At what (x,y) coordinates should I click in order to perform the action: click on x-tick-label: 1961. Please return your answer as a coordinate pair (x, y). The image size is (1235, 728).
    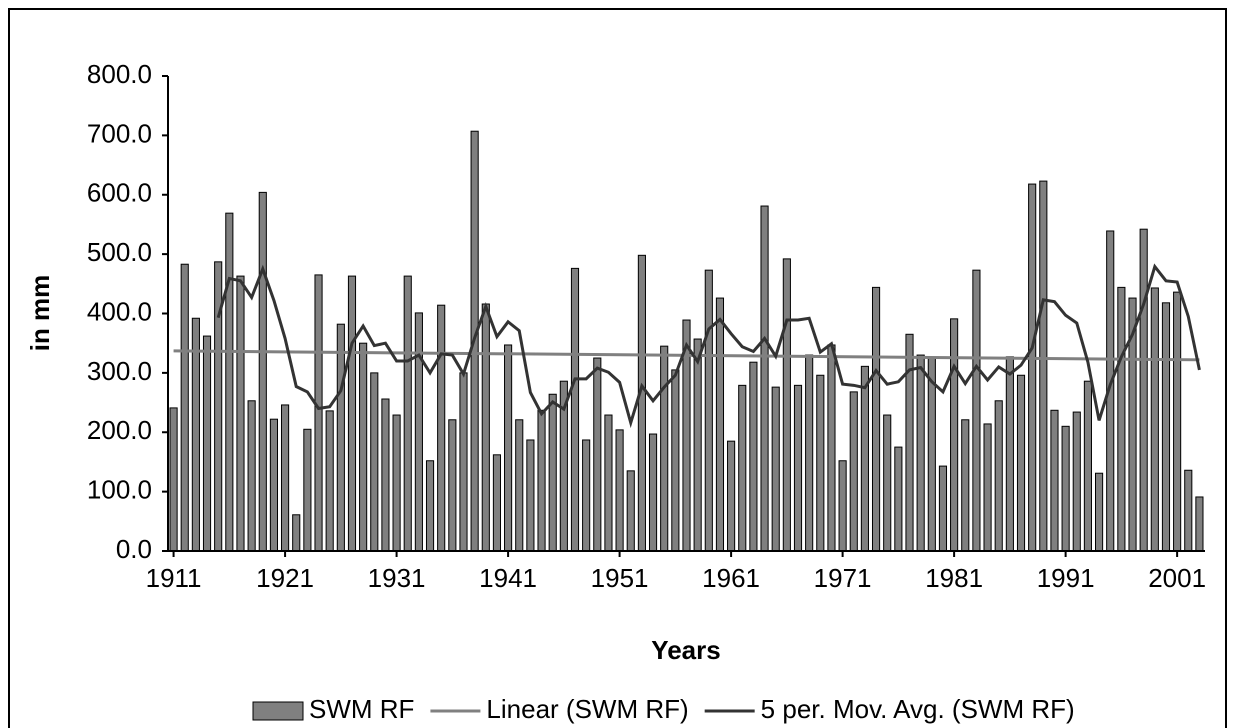
    Looking at the image, I should click on (731, 578).